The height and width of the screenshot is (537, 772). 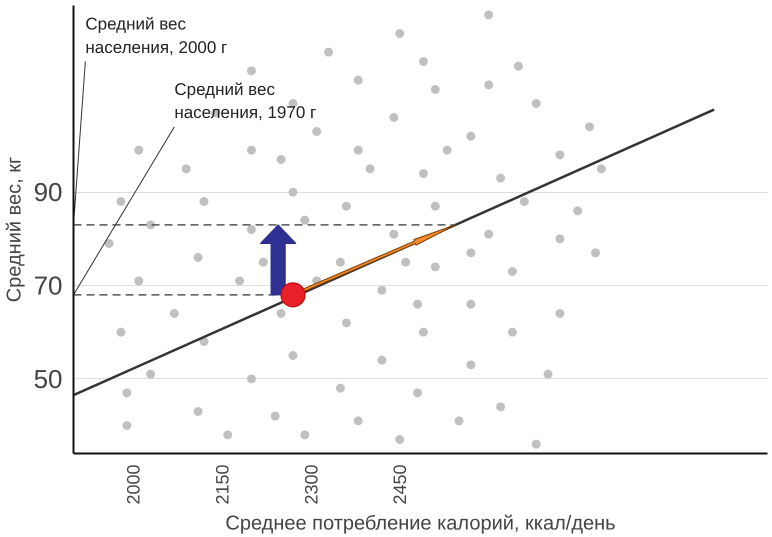 What do you see at coordinates (15, 229) in the screenshot?
I see `y-axis-title: Средний вес, кг` at bounding box center [15, 229].